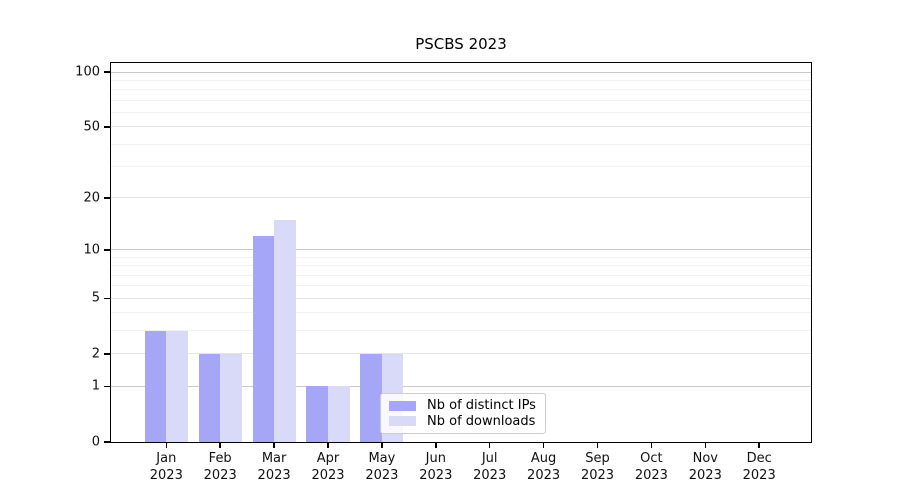  What do you see at coordinates (209, 397) in the screenshot?
I see `bar-distinct-ips-feb` at bounding box center [209, 397].